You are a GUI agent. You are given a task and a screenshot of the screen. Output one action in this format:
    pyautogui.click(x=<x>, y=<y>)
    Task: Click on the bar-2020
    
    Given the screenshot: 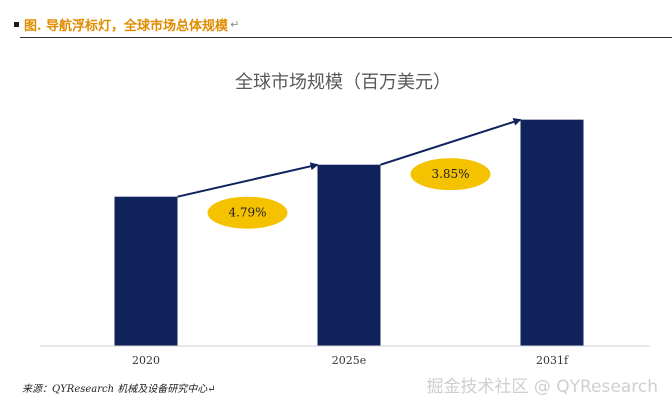 What is the action you would take?
    pyautogui.click(x=146, y=271)
    